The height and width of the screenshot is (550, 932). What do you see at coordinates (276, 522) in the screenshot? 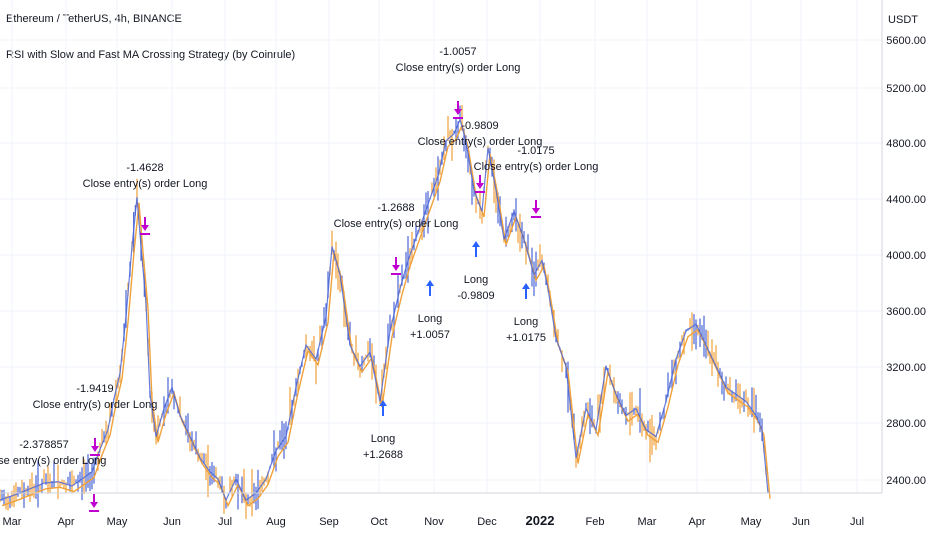
I see `x-tick-label: Aug` at bounding box center [276, 522].